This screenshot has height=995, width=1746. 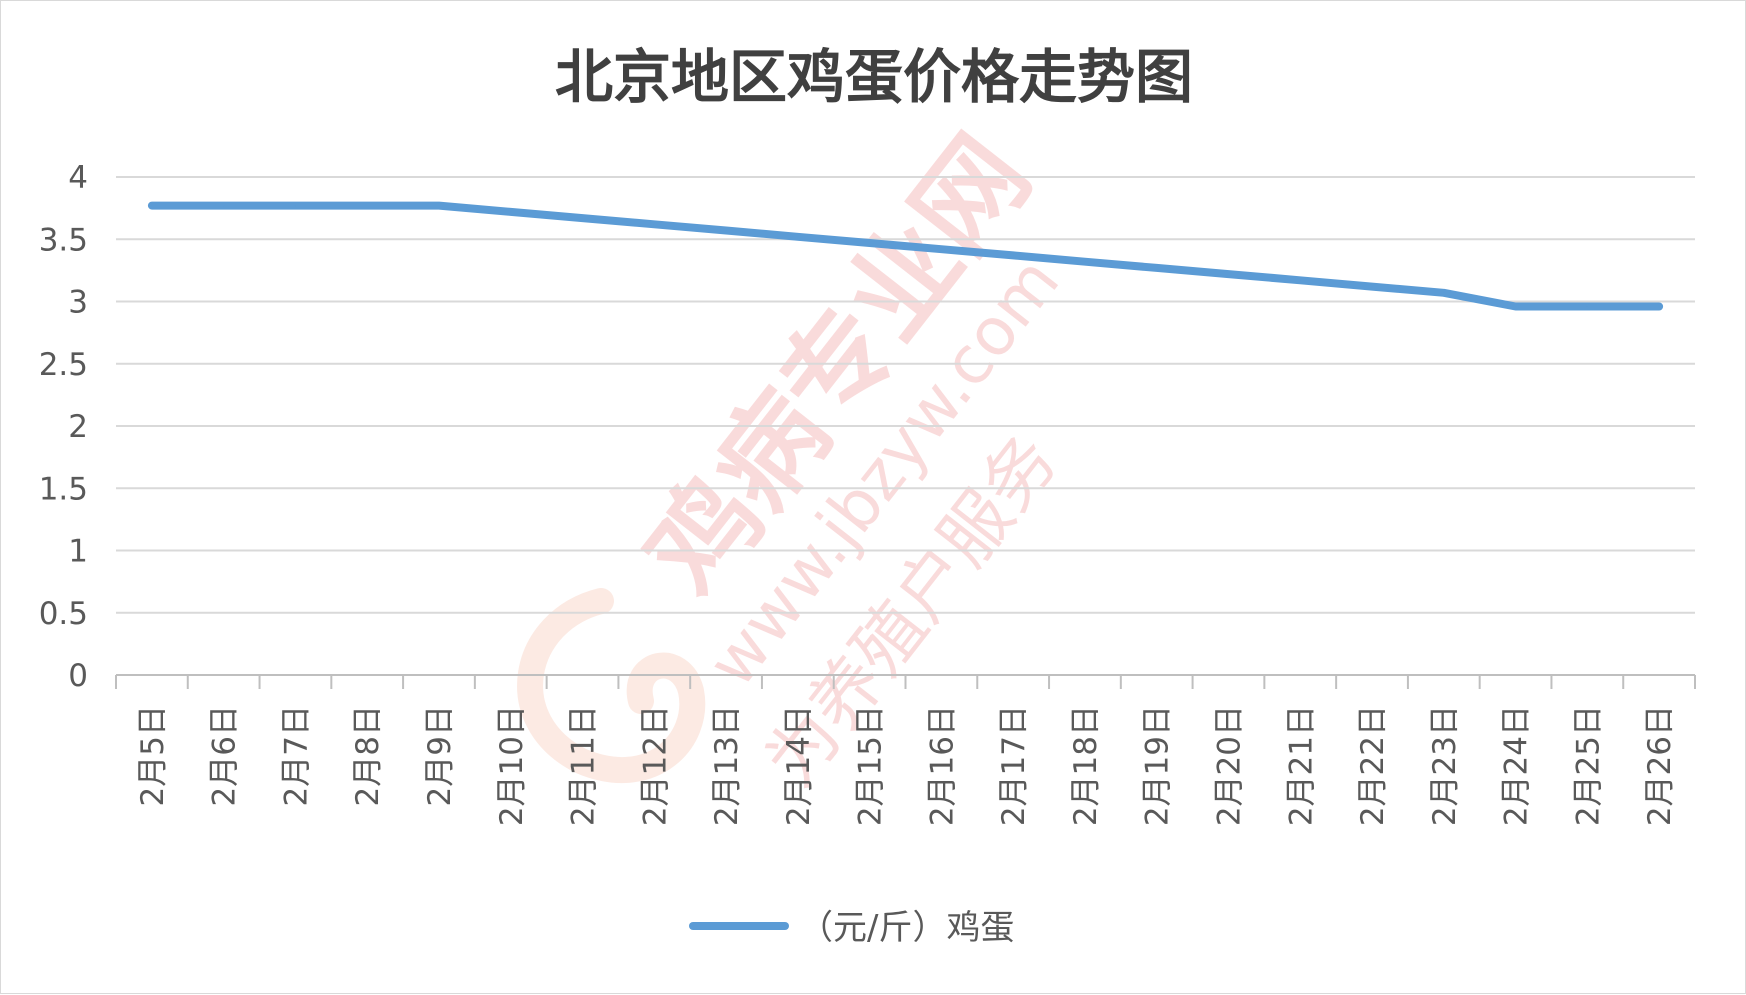 What do you see at coordinates (727, 765) in the screenshot?
I see `x-tick-label: 2月13日` at bounding box center [727, 765].